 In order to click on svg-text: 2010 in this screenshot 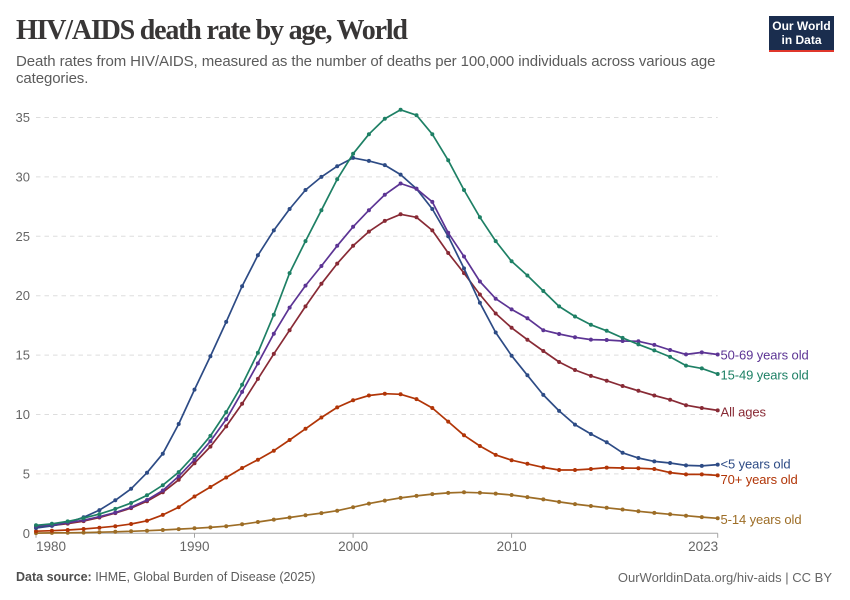, I will do `click(512, 546)`.